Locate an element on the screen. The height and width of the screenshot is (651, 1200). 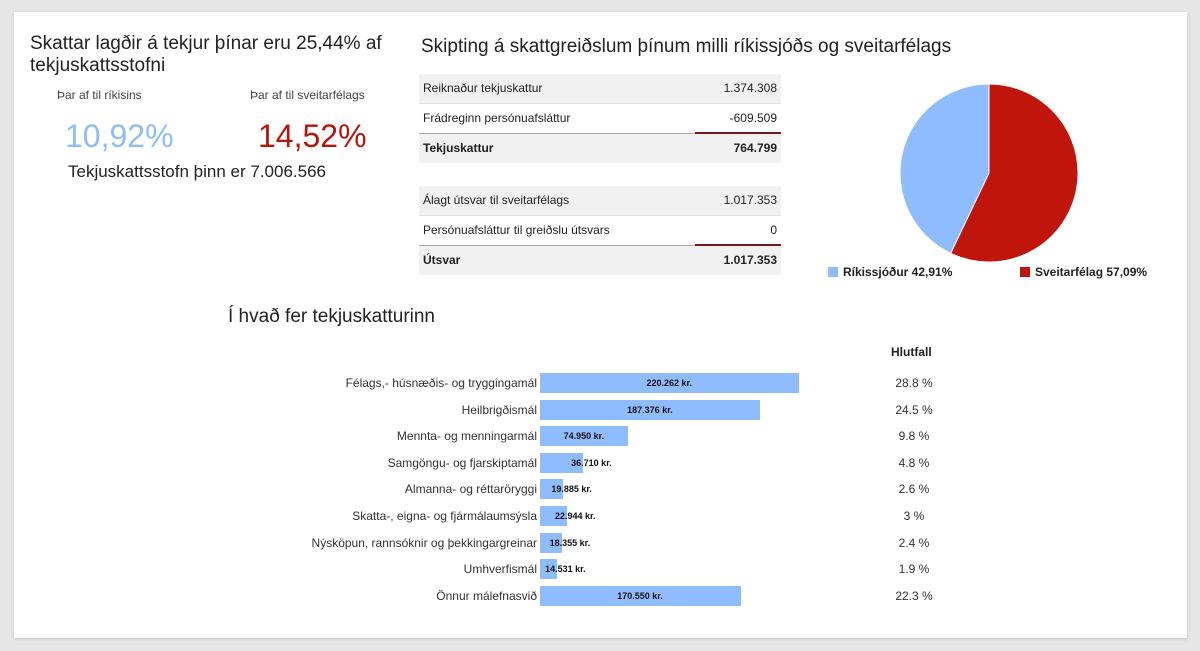
table-row: Persónuafsláttur til greiðslu útsvars 0 is located at coordinates (600, 231).